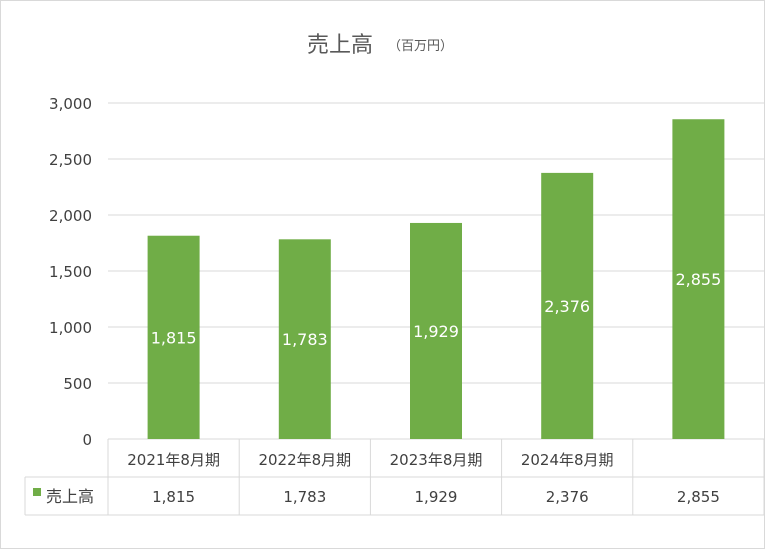 The width and height of the screenshot is (765, 553). Describe the element at coordinates (567, 460) in the screenshot. I see `x-category-label: 2024年8月期` at that location.